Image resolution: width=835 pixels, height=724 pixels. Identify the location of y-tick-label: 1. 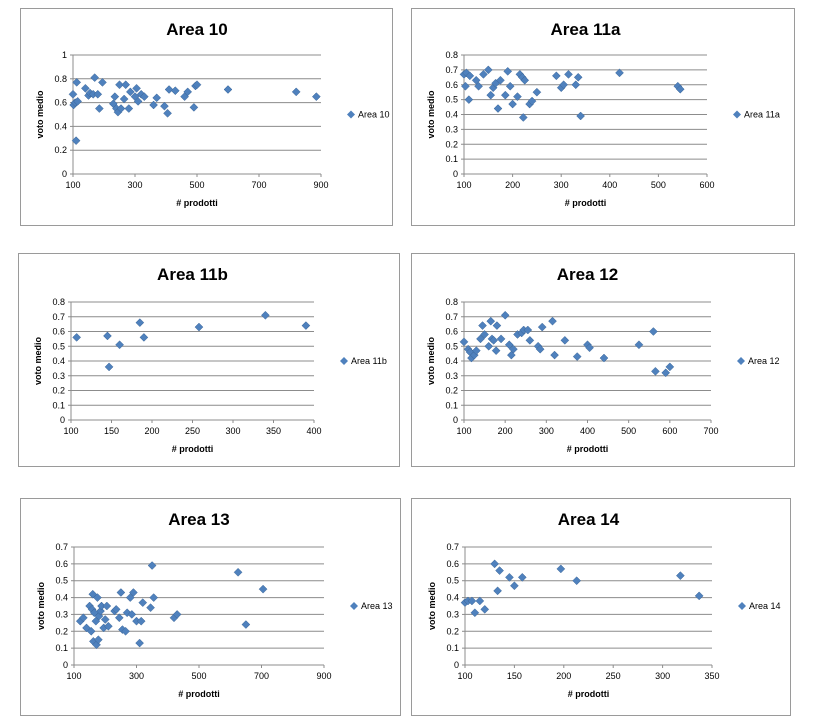
(64, 55).